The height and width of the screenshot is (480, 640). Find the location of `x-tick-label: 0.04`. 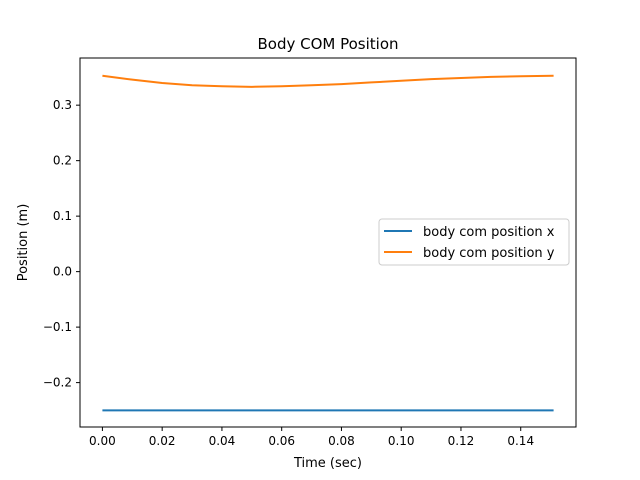

x-tick-label: 0.04 is located at coordinates (222, 441).